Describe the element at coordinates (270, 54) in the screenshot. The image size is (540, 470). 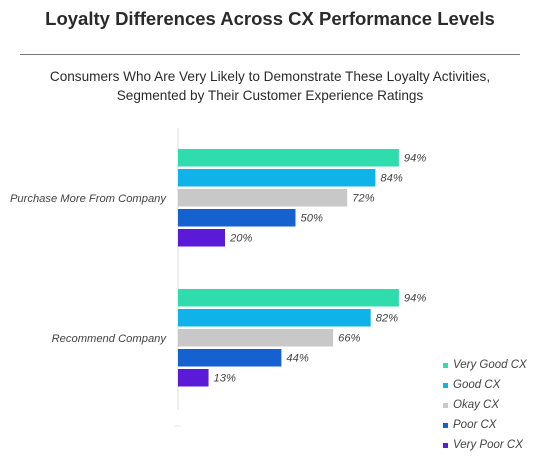
I see `title-divider` at that location.